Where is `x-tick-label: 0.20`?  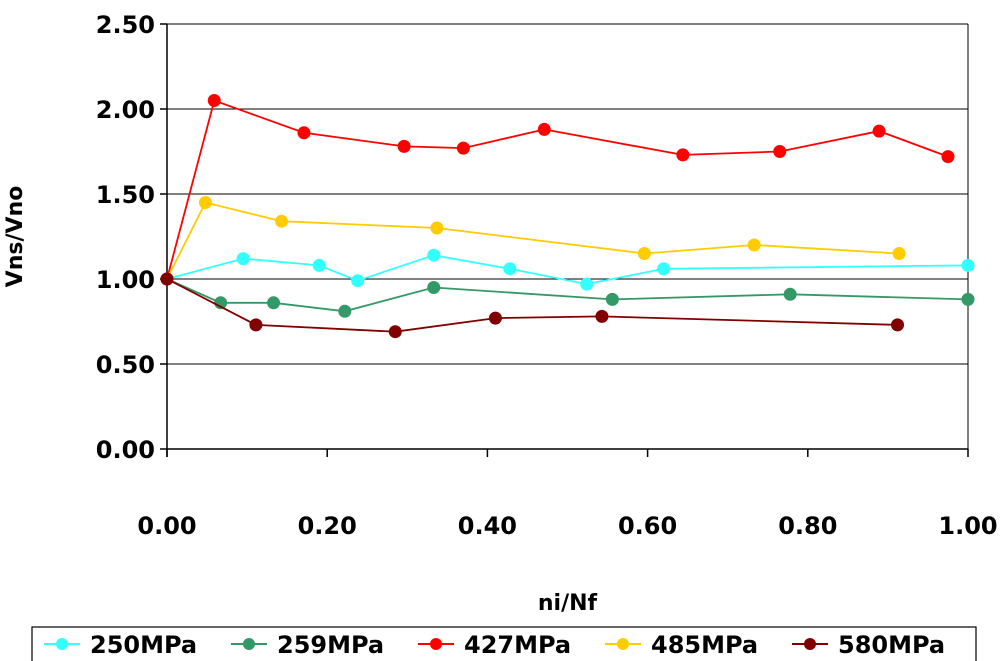 x-tick-label: 0.20 is located at coordinates (327, 526).